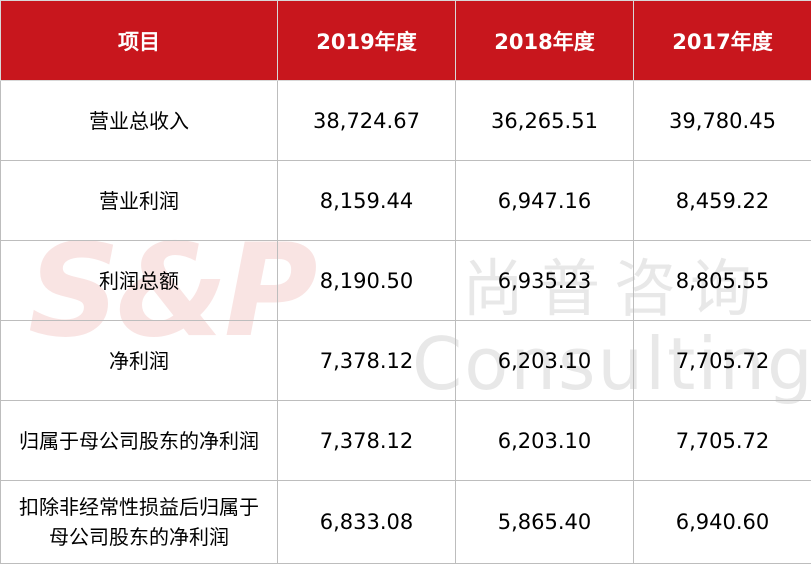  Describe the element at coordinates (722, 121) in the screenshot. I see `cell-2017: 39,780.45` at that location.